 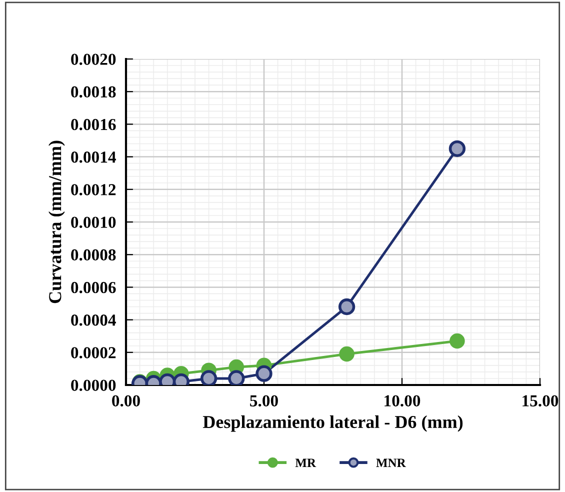 I want to click on x-axis-title: Desplazamiento lateral - D6 (mm), so click(x=332, y=423).